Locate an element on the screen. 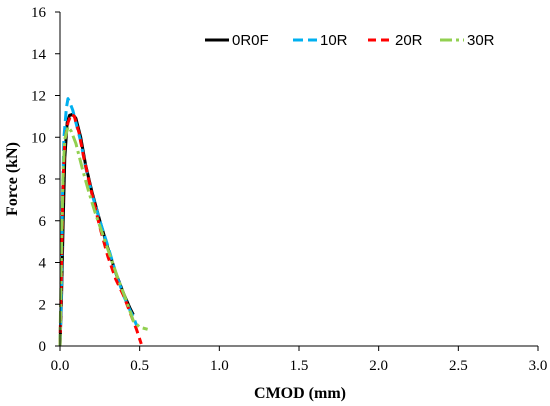  x-tick-label: 0.5 is located at coordinates (139, 366).